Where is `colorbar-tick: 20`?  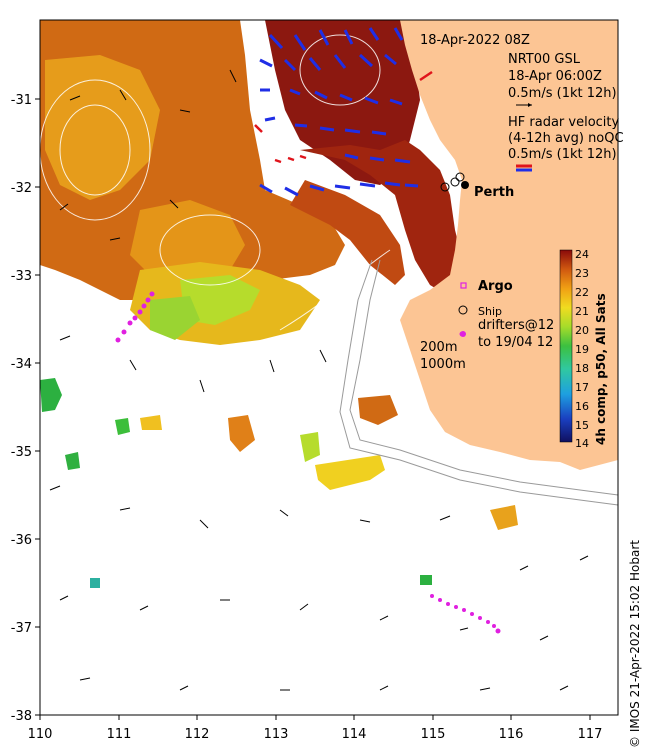
colorbar-tick: 20 is located at coordinates (582, 330).